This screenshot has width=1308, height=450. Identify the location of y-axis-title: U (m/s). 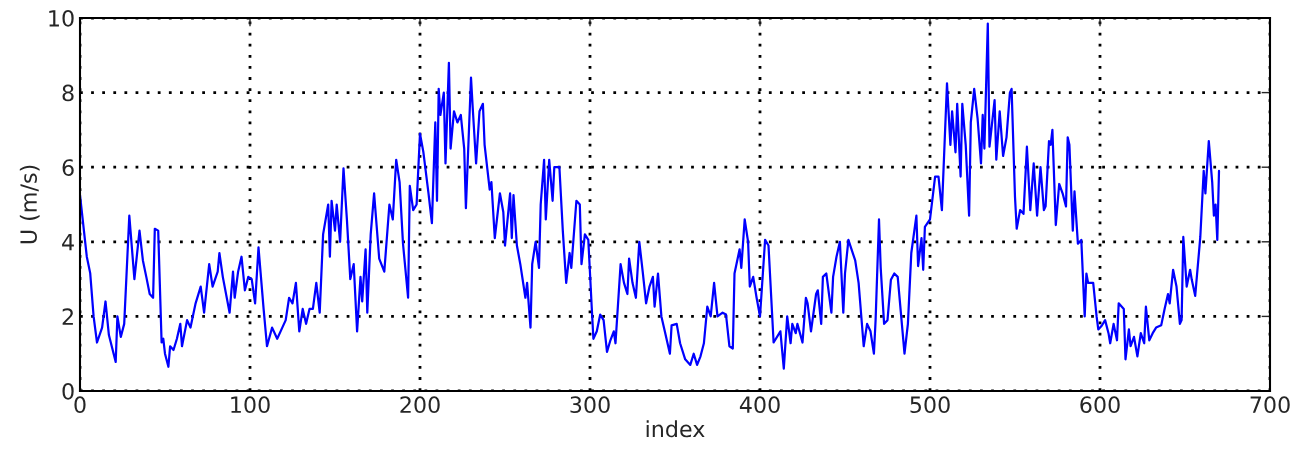
(29, 204).